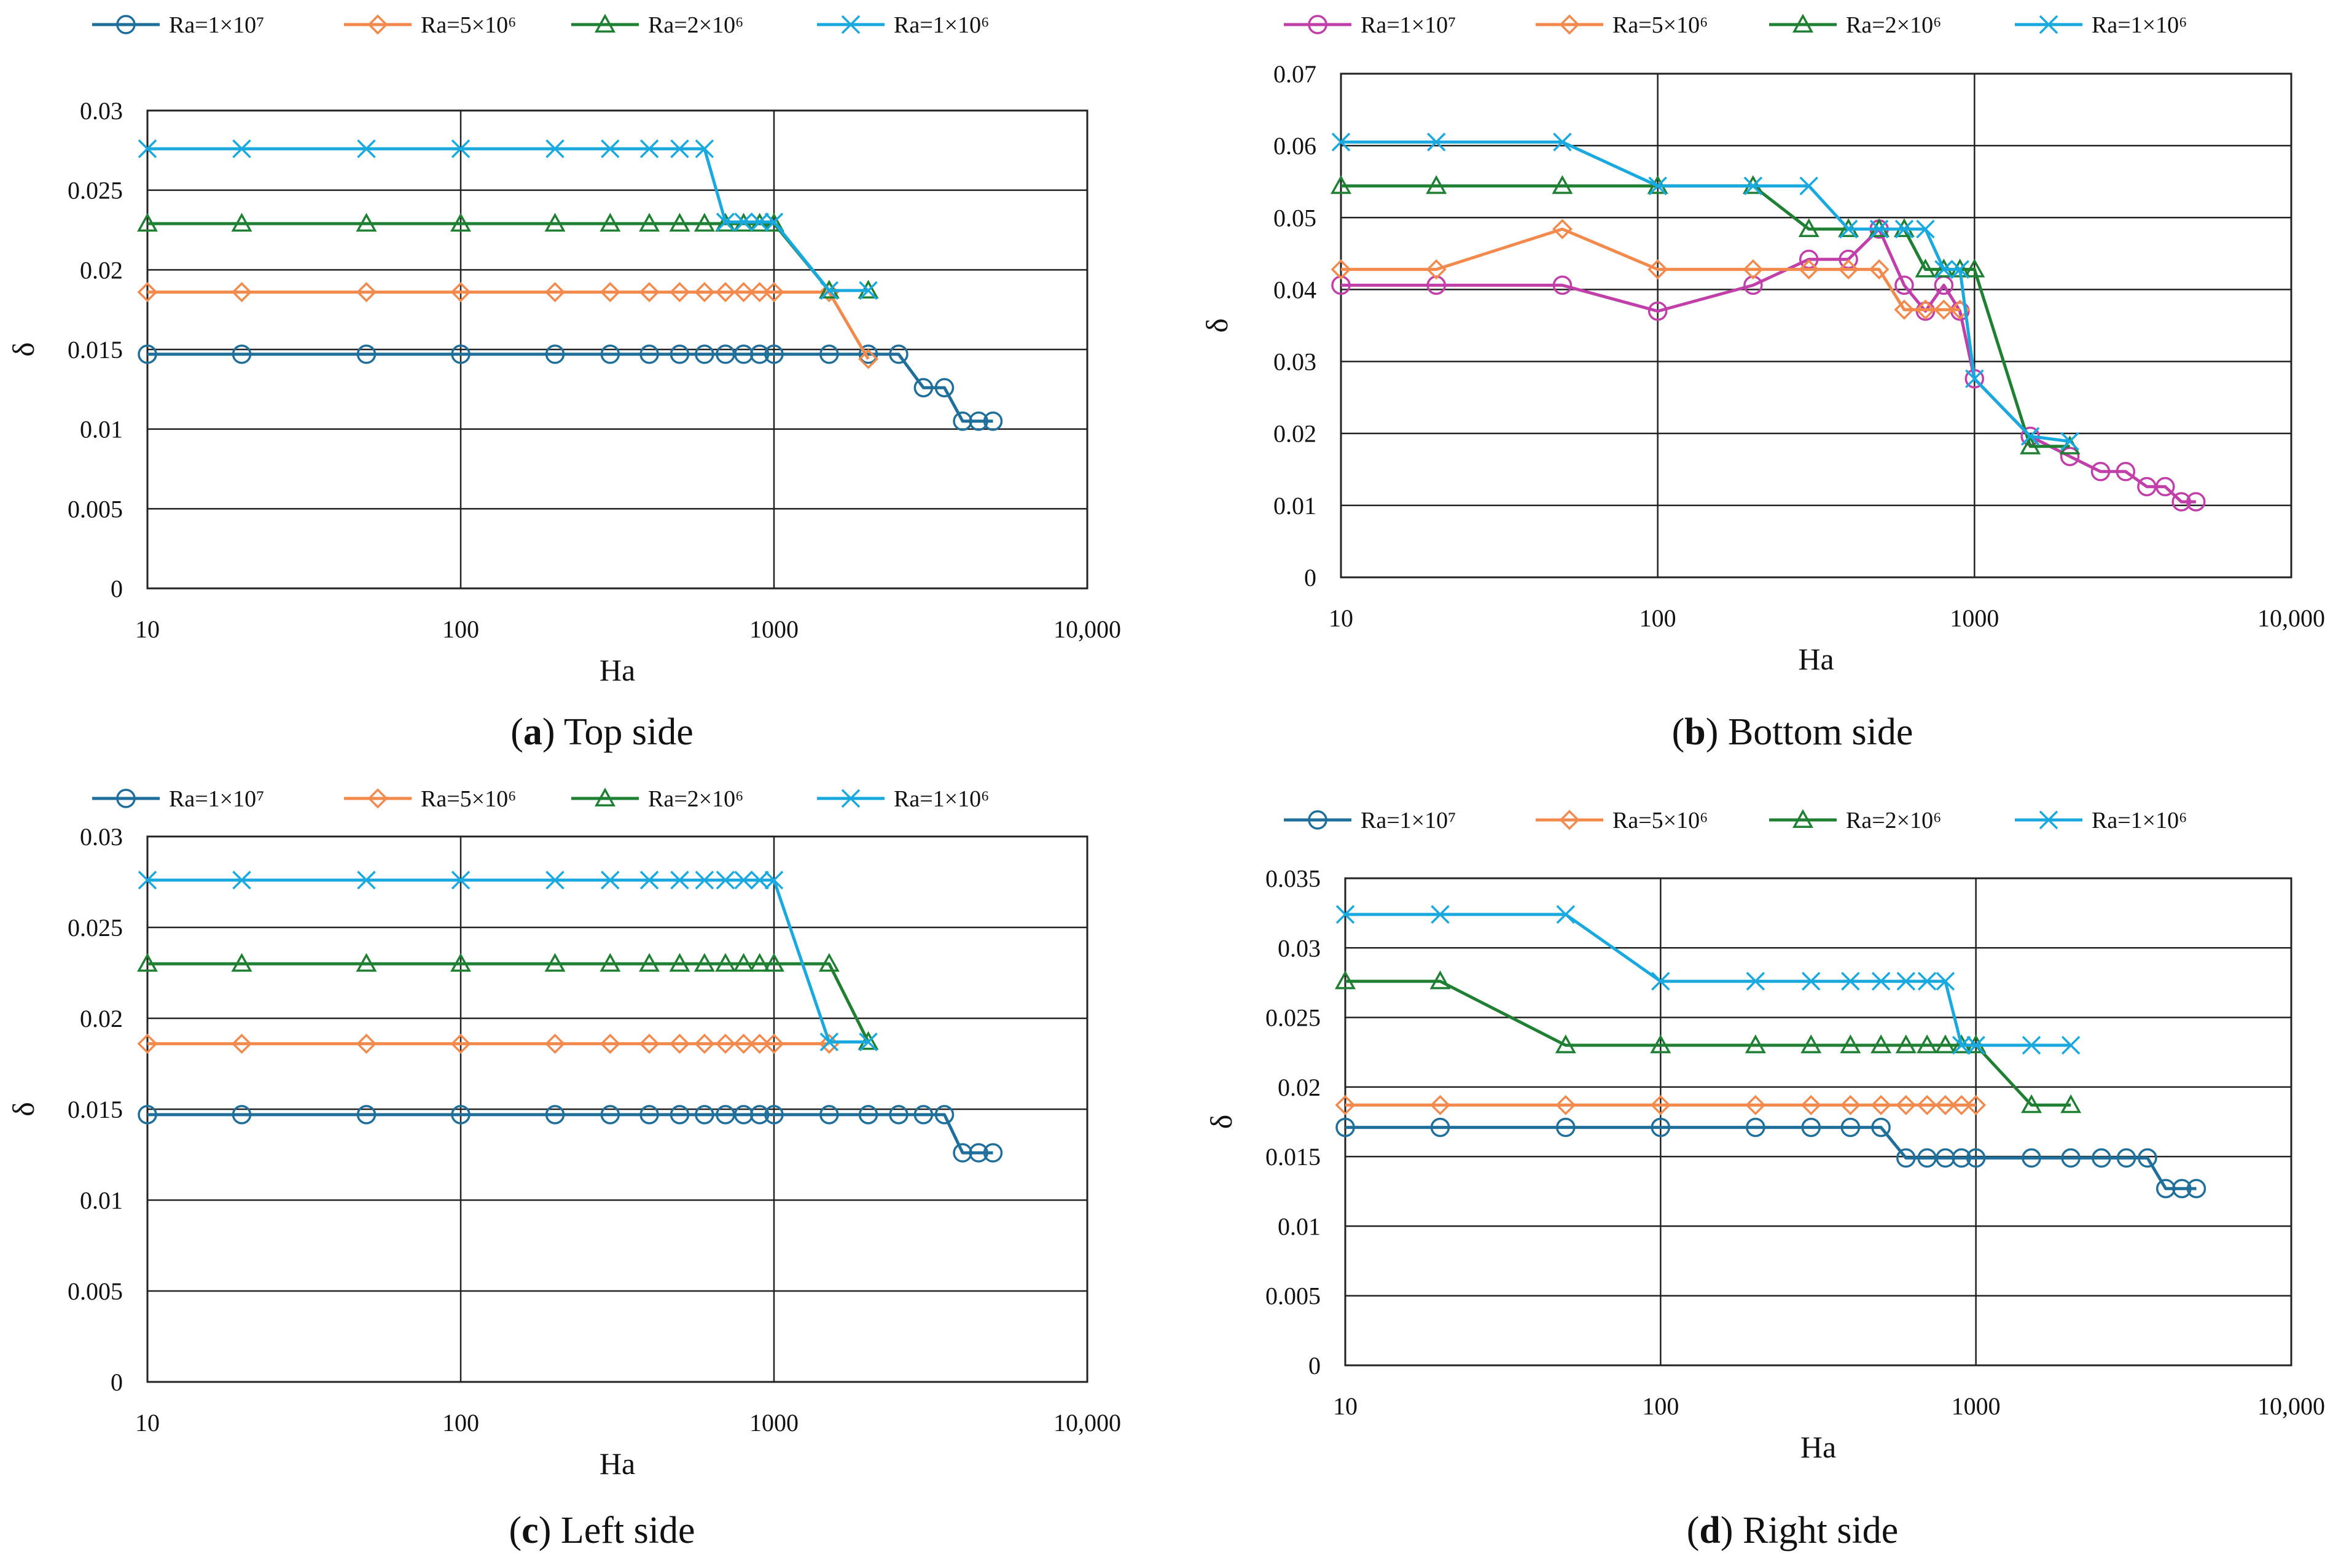 The height and width of the screenshot is (1568, 2341). Describe the element at coordinates (2101, 25) in the screenshot. I see `legend-item: Ra=1×10⁶` at that location.